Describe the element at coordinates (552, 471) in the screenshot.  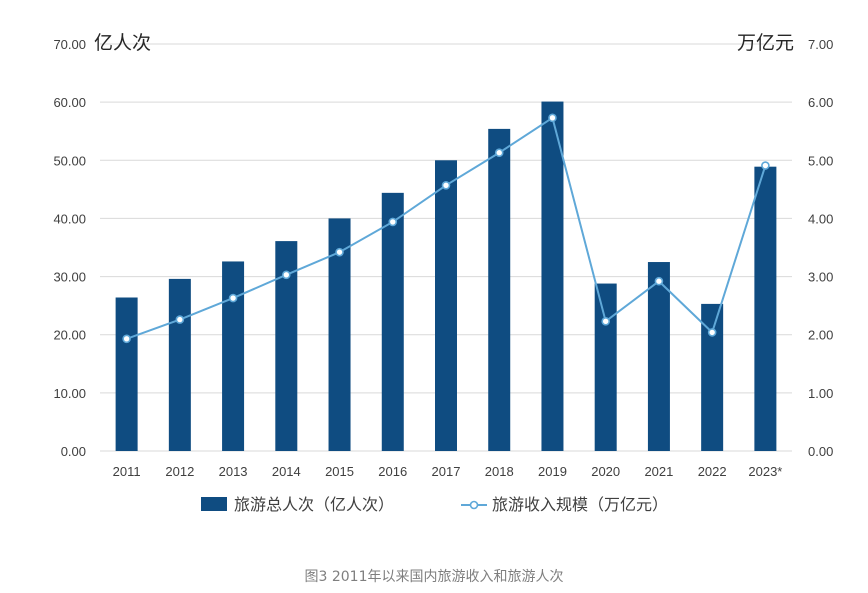
I see `x-tick-label: 2019` at that location.